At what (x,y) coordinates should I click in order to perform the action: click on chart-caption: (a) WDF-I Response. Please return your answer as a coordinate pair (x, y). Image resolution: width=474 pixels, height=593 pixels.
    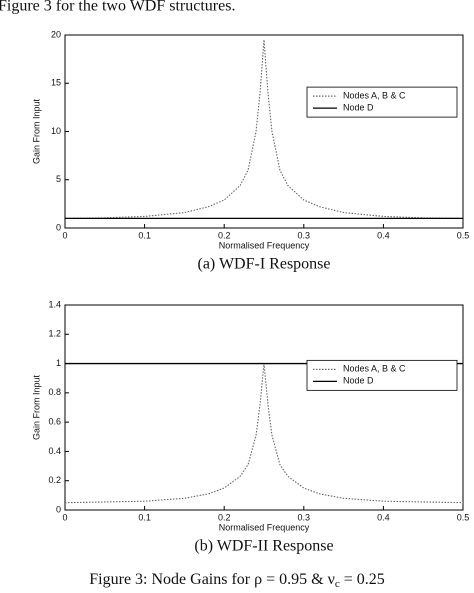
    Looking at the image, I should click on (263, 264).